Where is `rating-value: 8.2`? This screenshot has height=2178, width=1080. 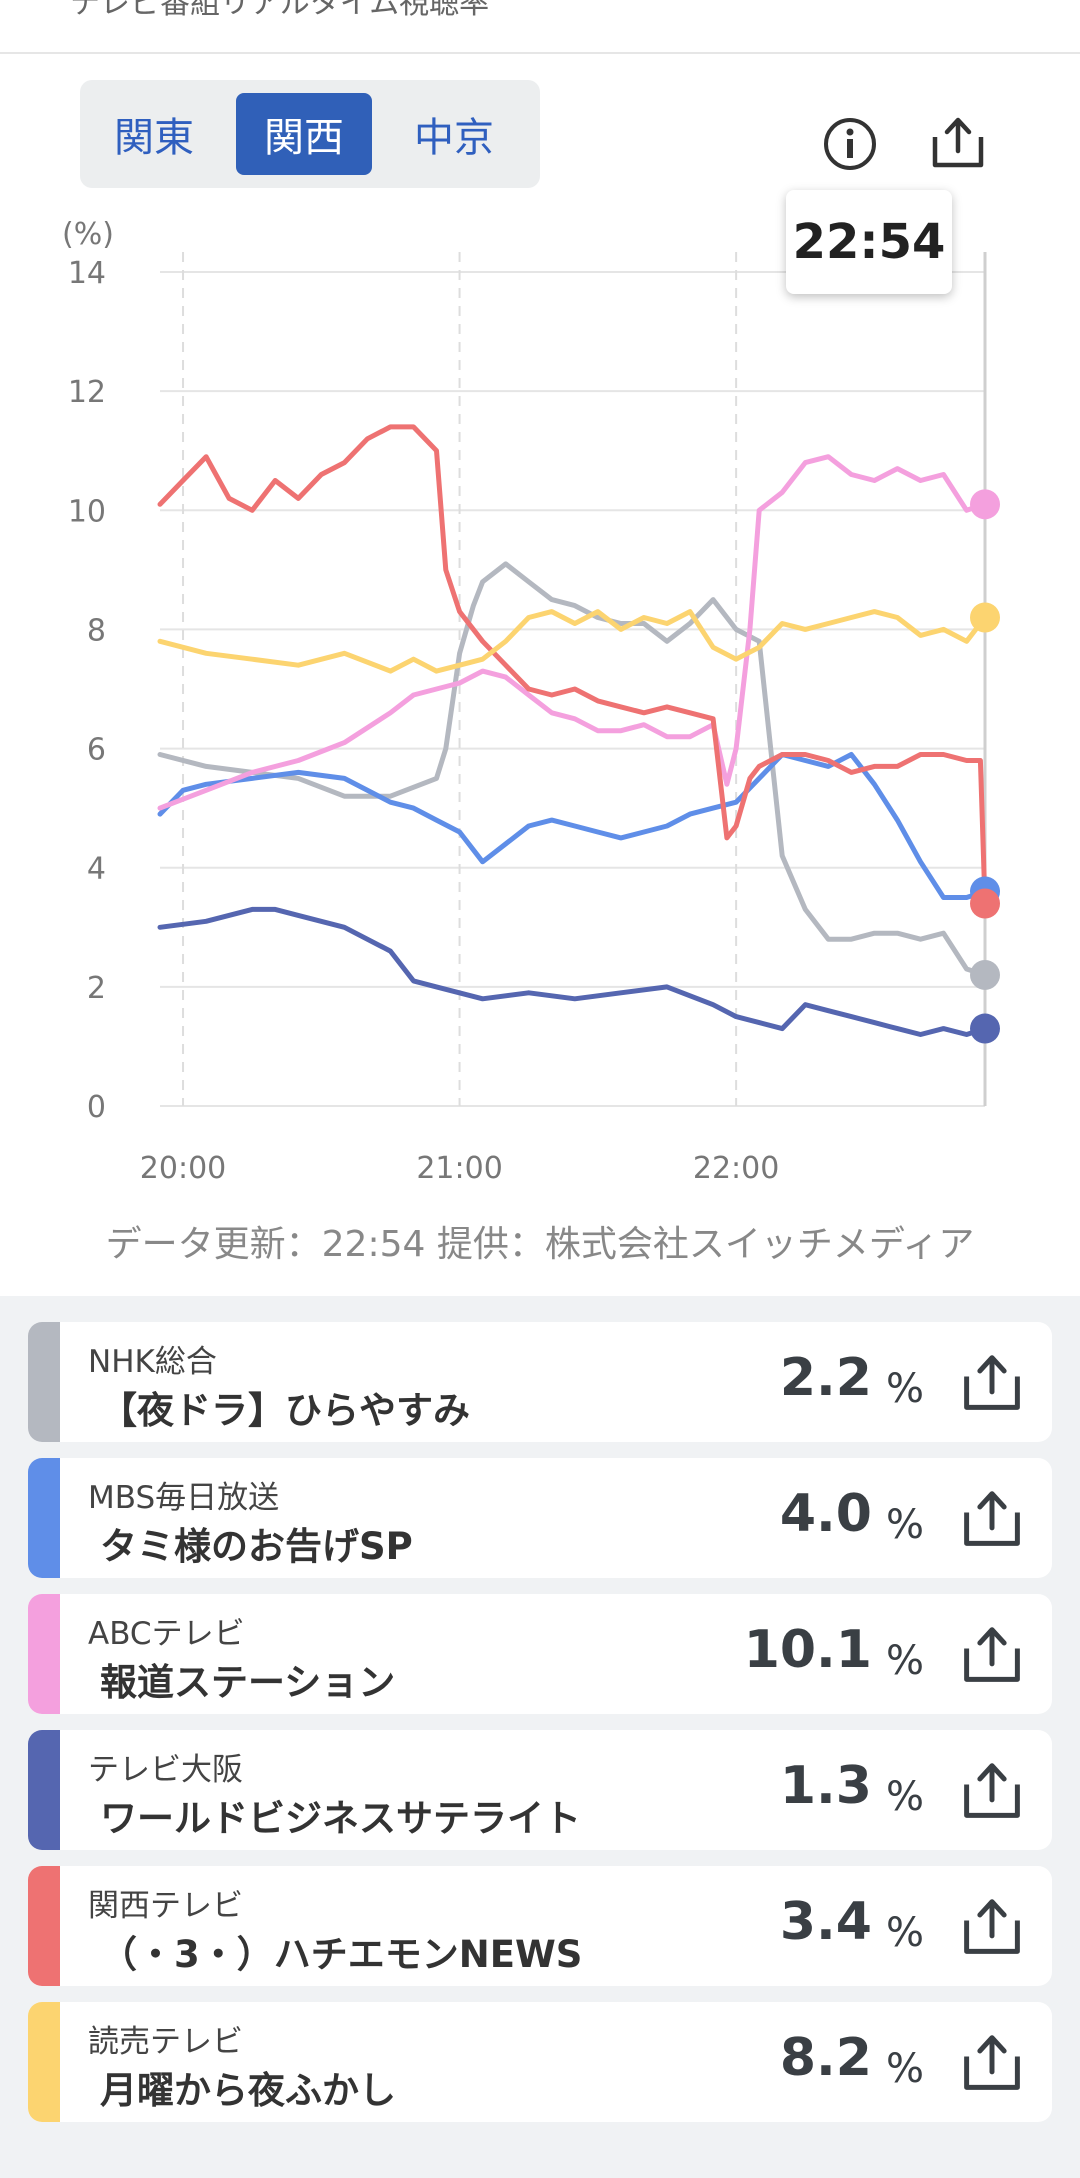
rating-value: 8.2 is located at coordinates (825, 2058).